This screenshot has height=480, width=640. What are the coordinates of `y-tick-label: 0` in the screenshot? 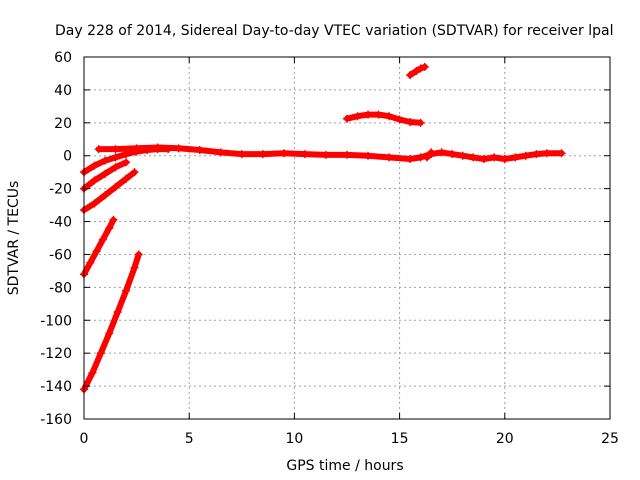 It's located at (67, 157).